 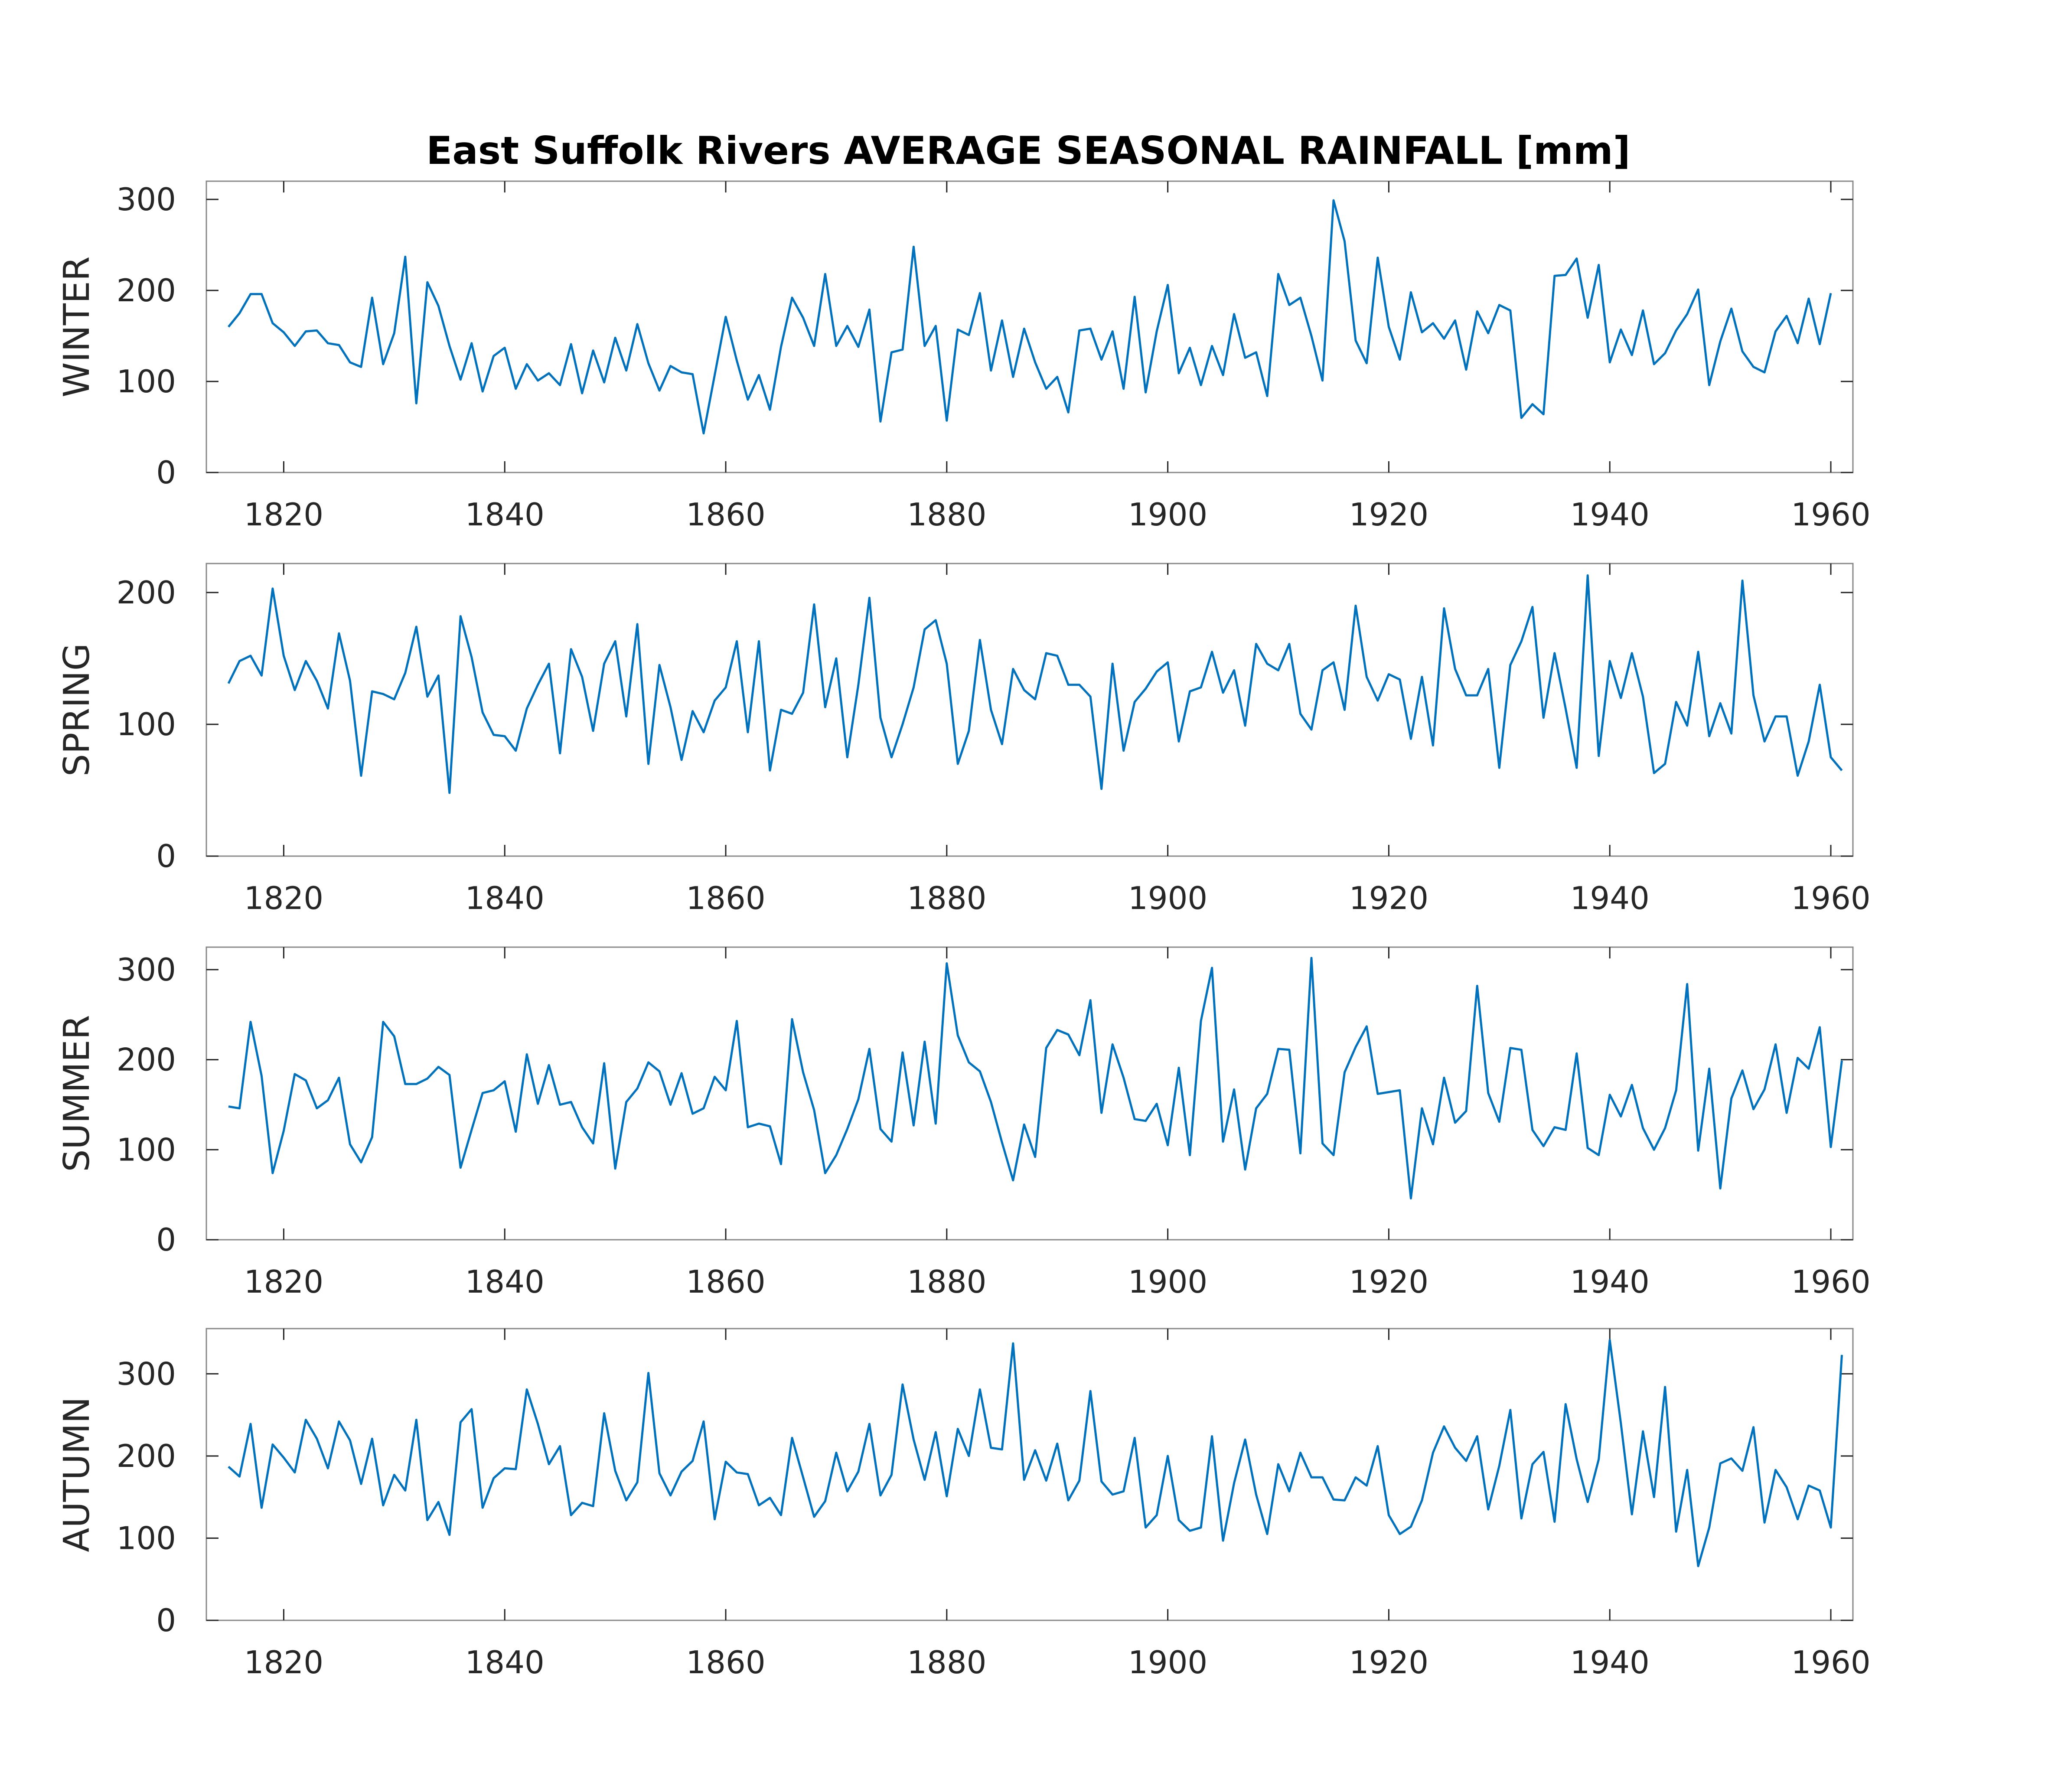 I want to click on y-axis-label-spring: SPRING, so click(x=77, y=710).